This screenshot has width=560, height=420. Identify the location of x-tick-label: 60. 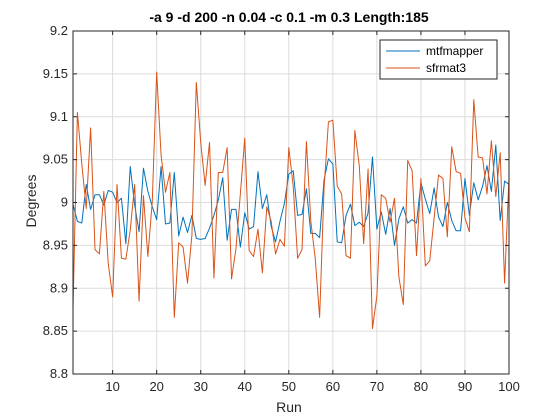
(333, 386).